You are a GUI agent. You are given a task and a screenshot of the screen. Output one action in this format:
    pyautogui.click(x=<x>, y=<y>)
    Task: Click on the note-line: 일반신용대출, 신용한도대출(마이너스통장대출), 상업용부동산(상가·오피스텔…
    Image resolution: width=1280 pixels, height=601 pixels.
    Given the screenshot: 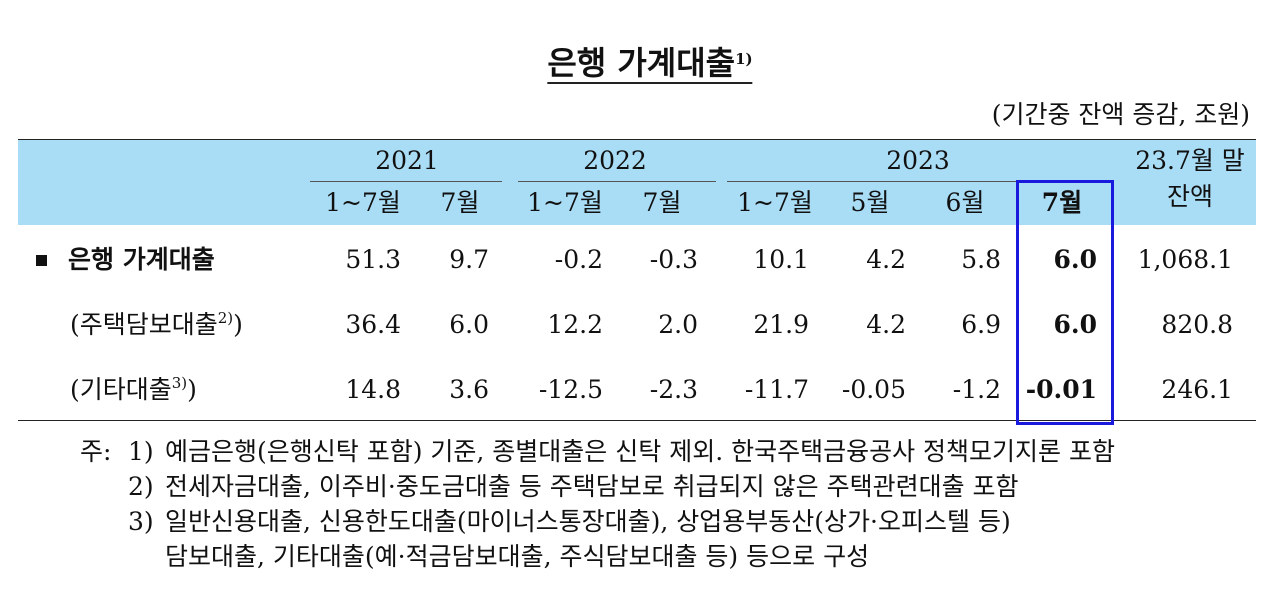 What is the action you would take?
    pyautogui.click(x=588, y=521)
    